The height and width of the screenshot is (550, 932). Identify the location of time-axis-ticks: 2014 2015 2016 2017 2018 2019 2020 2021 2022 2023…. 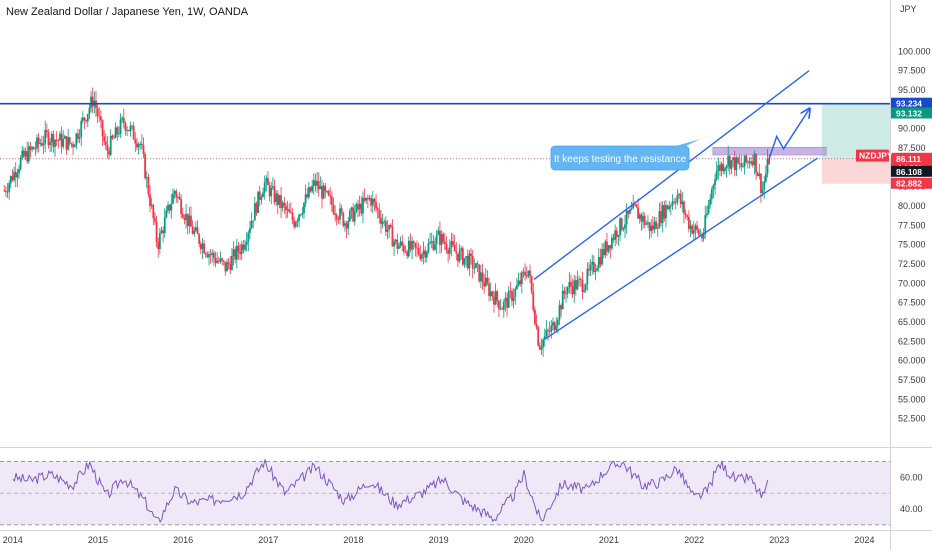
(439, 540).